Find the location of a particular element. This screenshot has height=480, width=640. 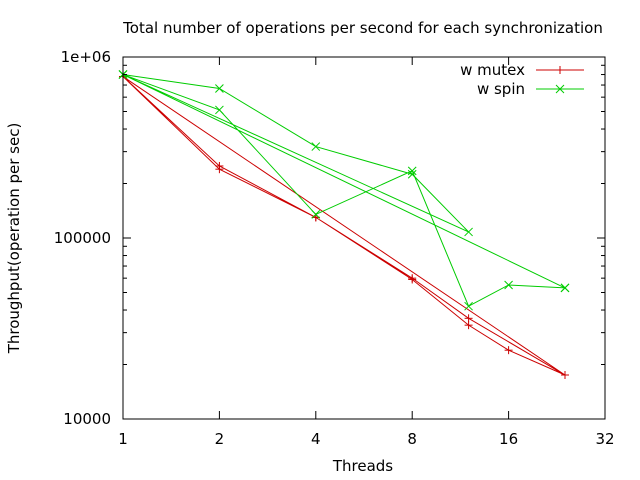

y-tick-label: 1e+06 is located at coordinates (86, 57).